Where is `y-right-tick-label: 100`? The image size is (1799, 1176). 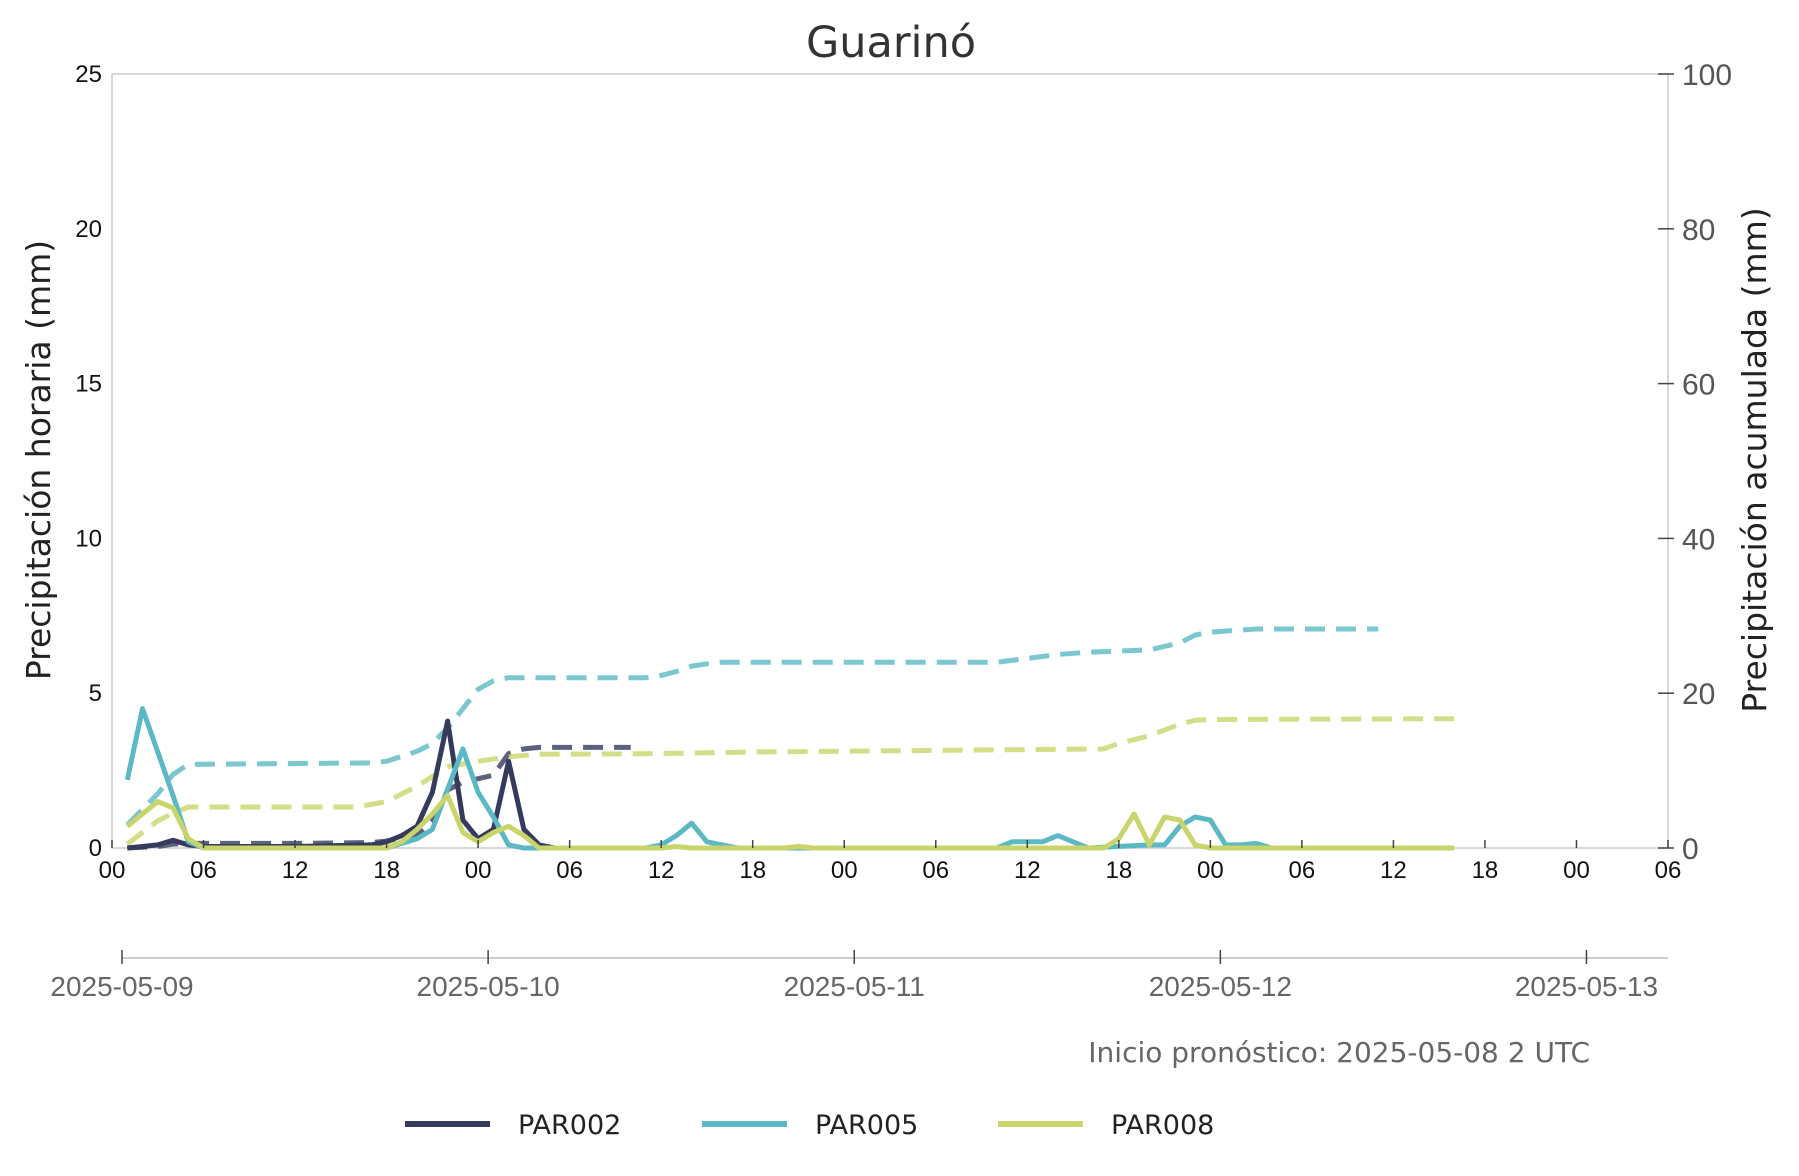
y-right-tick-label: 100 is located at coordinates (1707, 75).